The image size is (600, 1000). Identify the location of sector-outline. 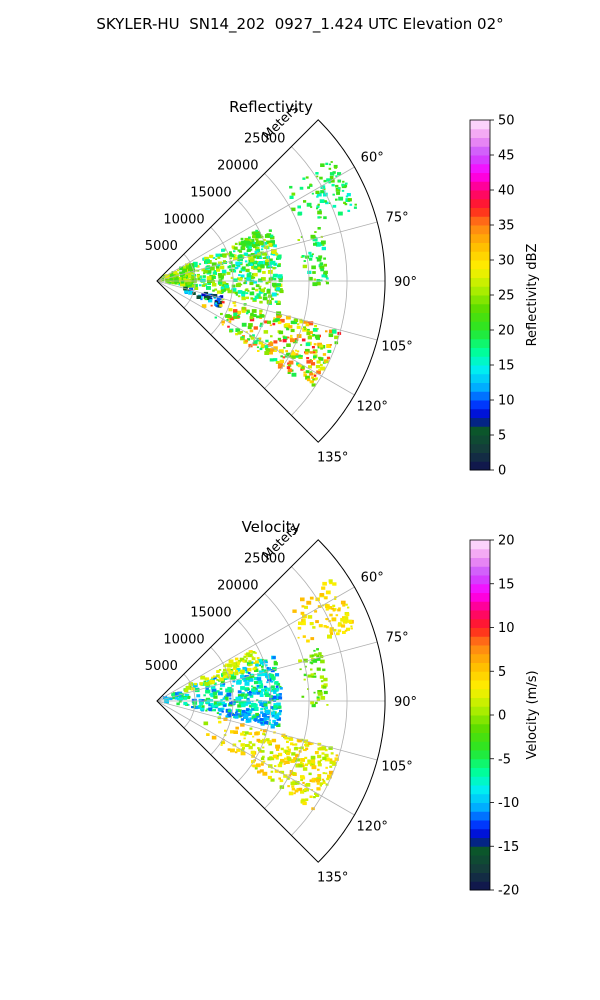
(271, 281).